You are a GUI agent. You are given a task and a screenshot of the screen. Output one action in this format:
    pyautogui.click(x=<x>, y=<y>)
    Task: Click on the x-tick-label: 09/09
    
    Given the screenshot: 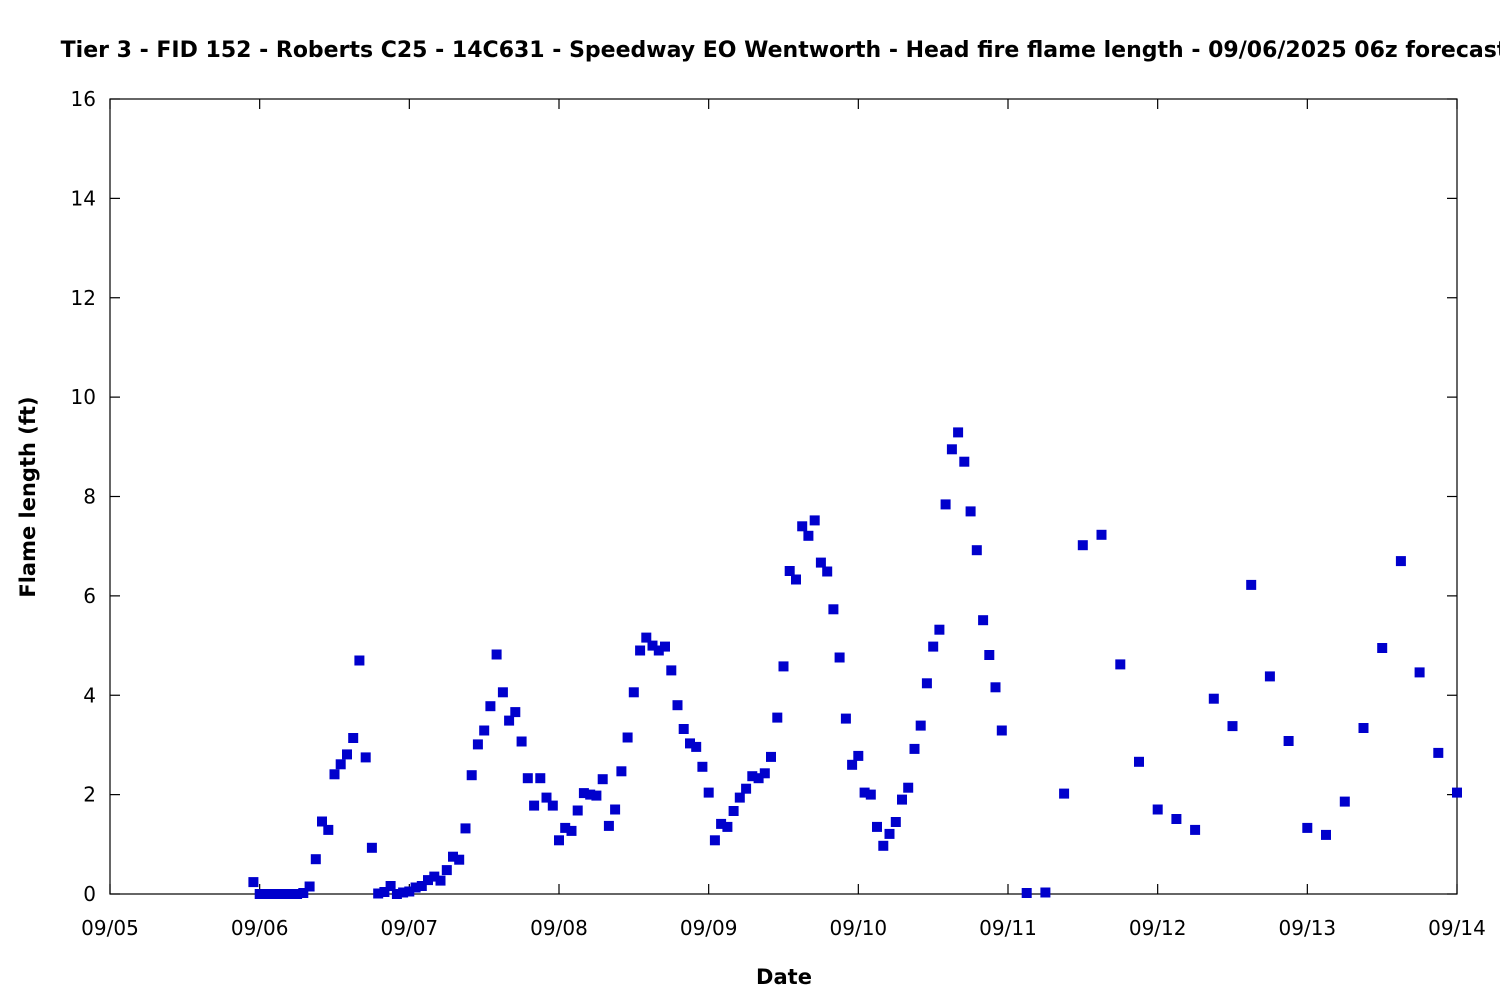 What is the action you would take?
    pyautogui.click(x=709, y=928)
    